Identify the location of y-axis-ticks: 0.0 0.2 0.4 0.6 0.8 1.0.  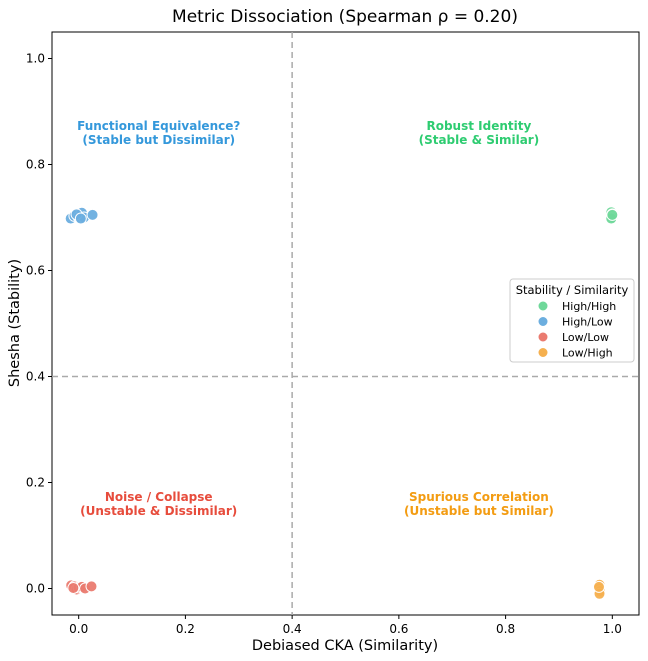
(39, 324).